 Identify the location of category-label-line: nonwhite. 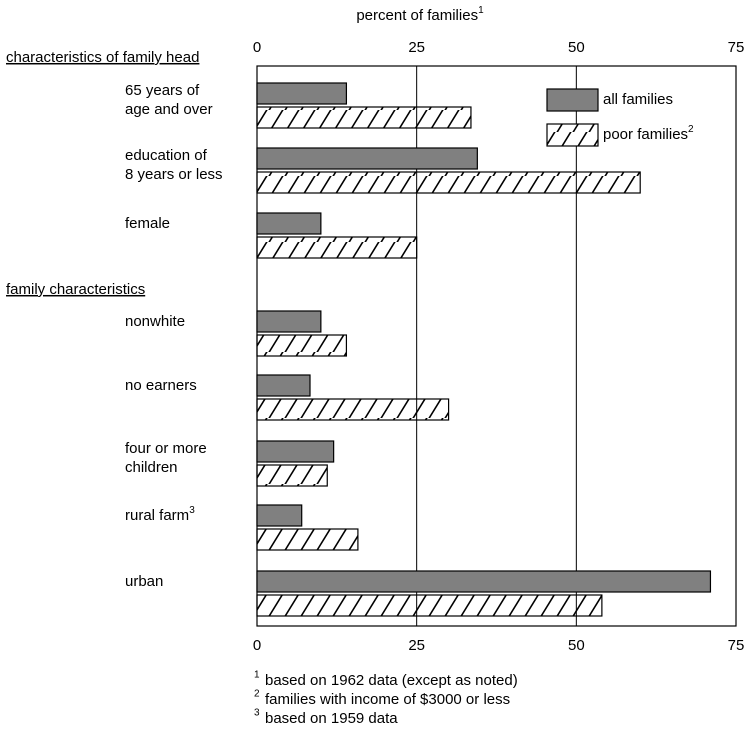
(155, 321).